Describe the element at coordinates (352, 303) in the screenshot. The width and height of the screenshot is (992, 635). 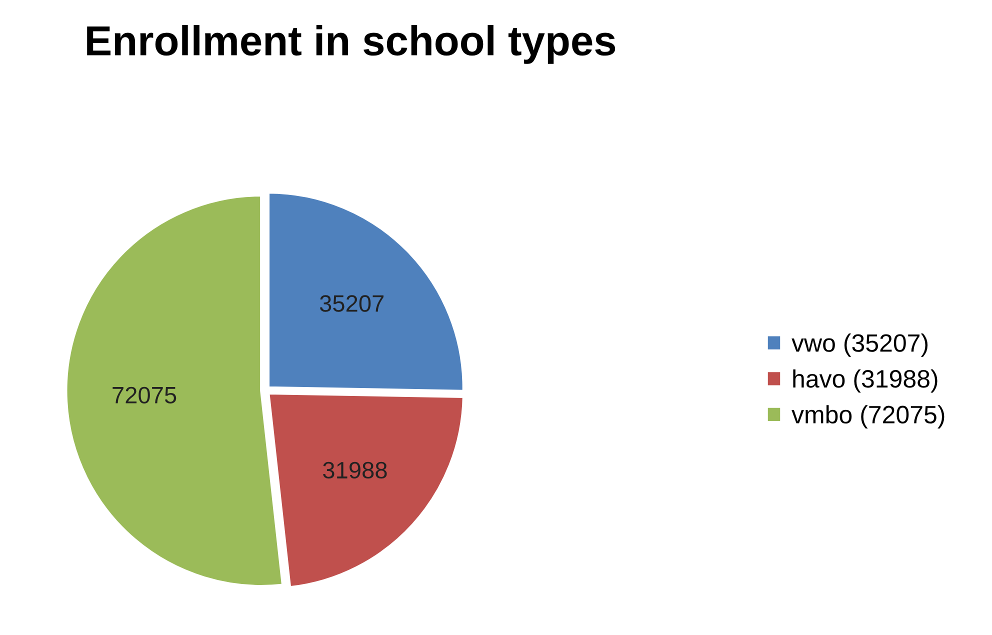
I see `data-label: 35207` at that location.